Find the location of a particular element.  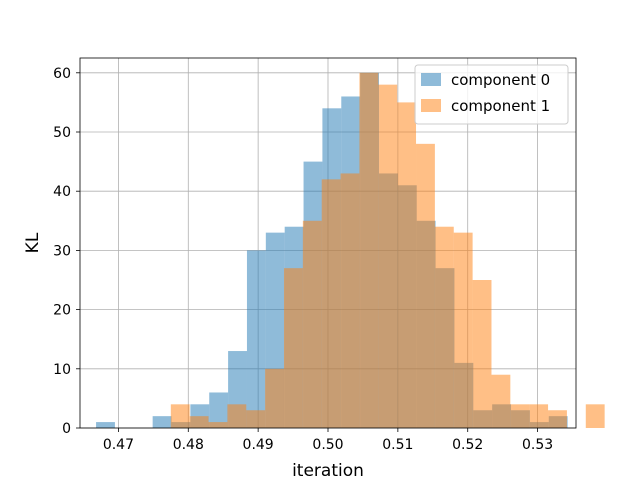

x-tick-label: 0.49 is located at coordinates (258, 445).